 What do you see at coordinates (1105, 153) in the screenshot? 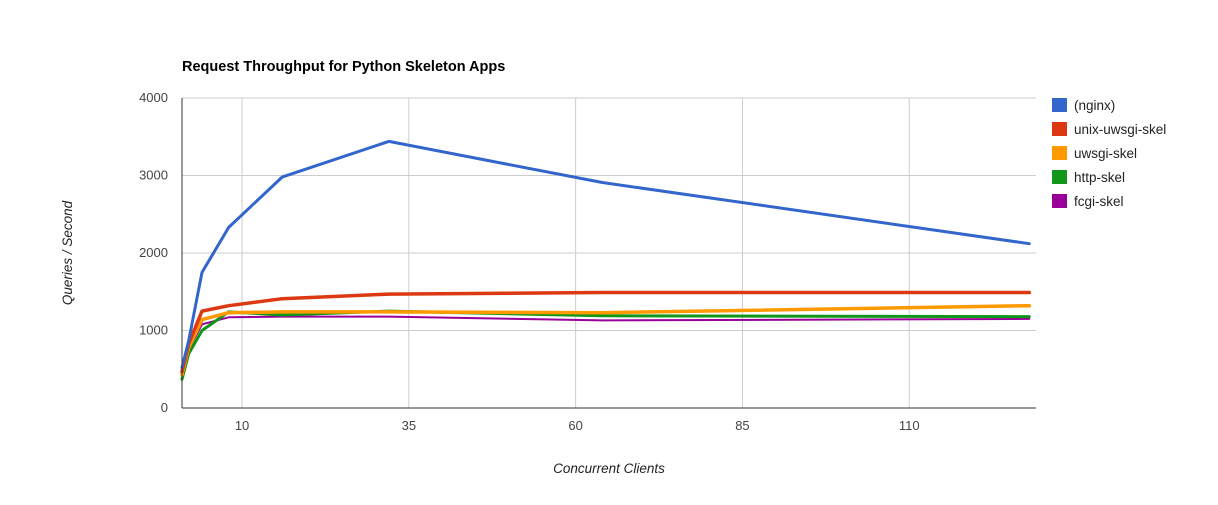
I see `legend-label: uwsgi-skel` at bounding box center [1105, 153].